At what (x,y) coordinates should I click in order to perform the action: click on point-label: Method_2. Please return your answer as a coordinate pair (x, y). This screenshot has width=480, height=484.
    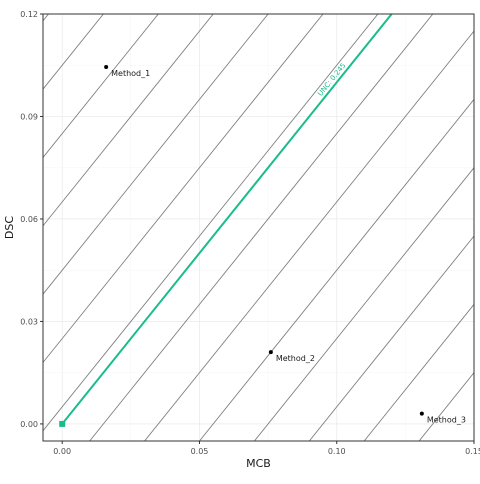
    Looking at the image, I should click on (295, 358).